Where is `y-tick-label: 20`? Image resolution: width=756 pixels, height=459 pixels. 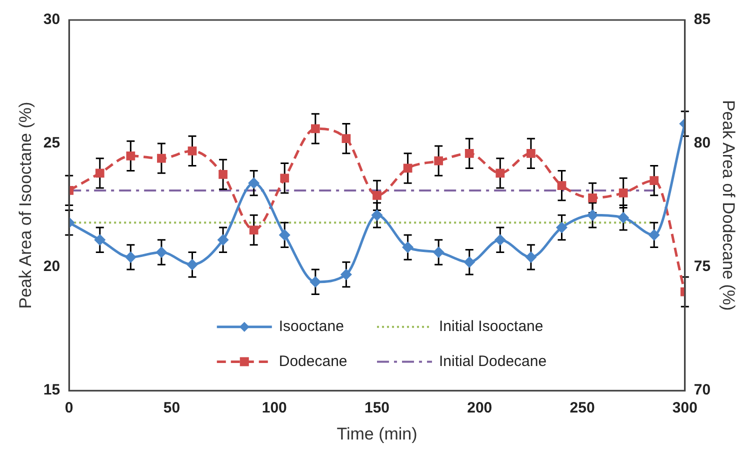
y-tick-label: 20 is located at coordinates (51, 267).